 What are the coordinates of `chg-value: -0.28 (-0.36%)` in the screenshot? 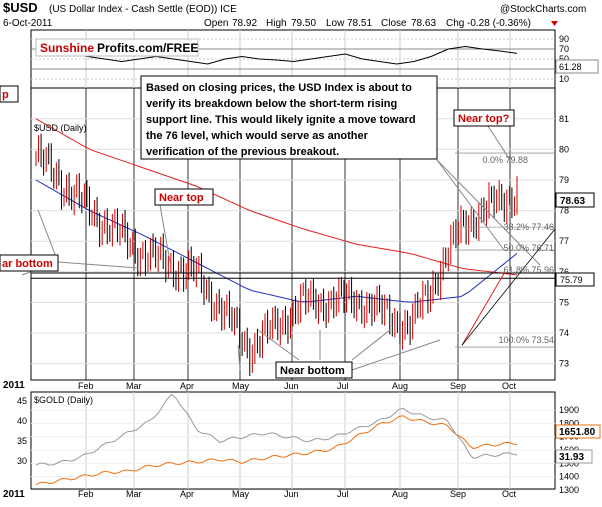 It's located at (499, 23).